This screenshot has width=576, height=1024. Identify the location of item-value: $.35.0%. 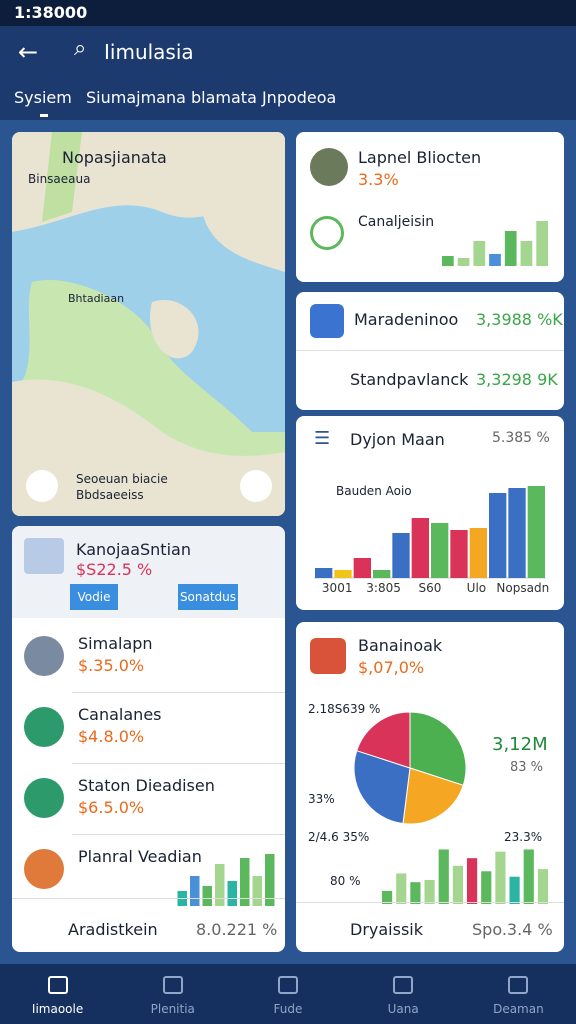
(111, 665).